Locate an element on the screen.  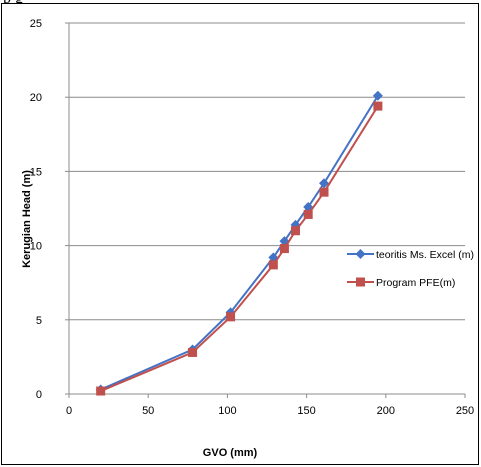
y-tick-label: 5 is located at coordinates (39, 321).